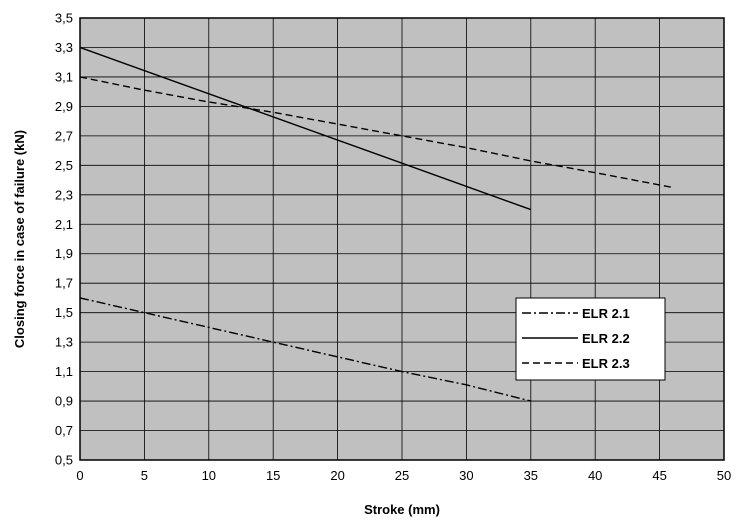 Image resolution: width=737 pixels, height=522 pixels. Describe the element at coordinates (64, 18) in the screenshot. I see `y-tick-label: 3,5` at that location.